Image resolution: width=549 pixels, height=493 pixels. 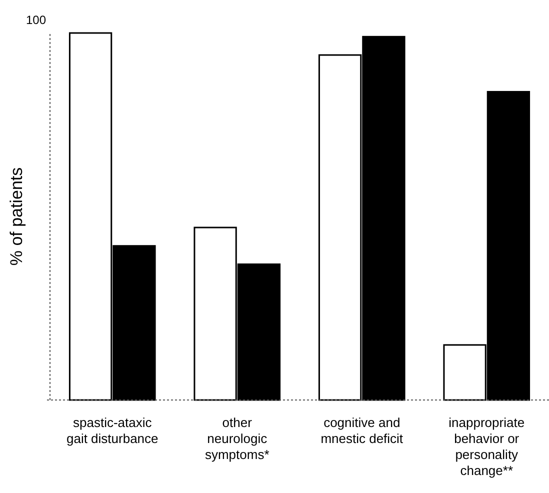 I want to click on x-tick-label: other neurologic symptoms*, so click(x=237, y=438).